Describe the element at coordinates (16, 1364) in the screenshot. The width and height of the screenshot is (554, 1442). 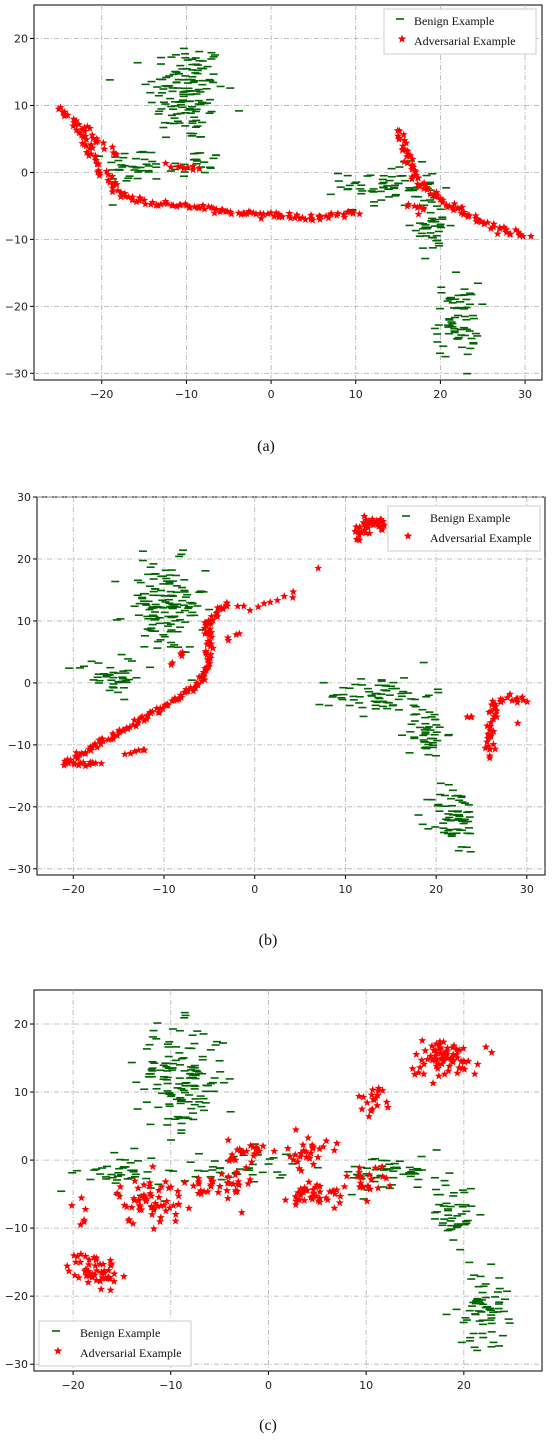
I see `y-tick-label: −30` at that location.